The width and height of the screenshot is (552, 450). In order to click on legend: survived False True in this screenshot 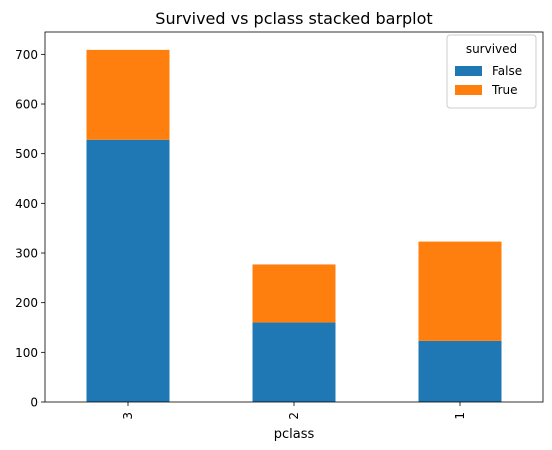, I will do `click(491, 71)`.